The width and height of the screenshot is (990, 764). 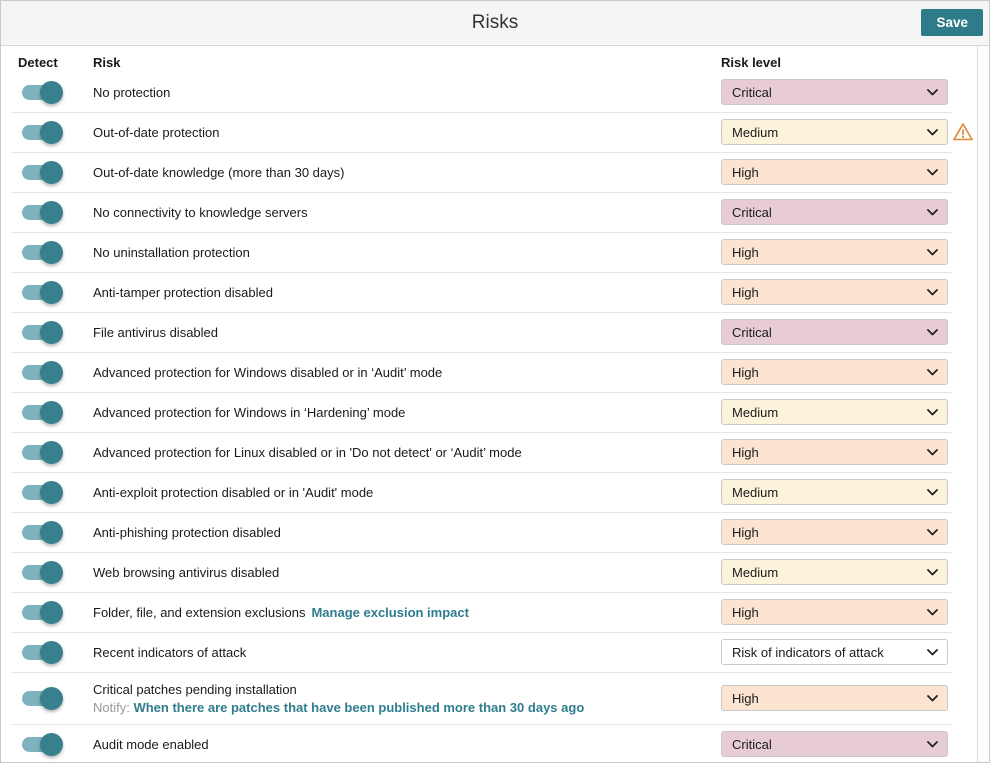 I want to click on risk-label: No uninstallation protection, so click(x=171, y=252).